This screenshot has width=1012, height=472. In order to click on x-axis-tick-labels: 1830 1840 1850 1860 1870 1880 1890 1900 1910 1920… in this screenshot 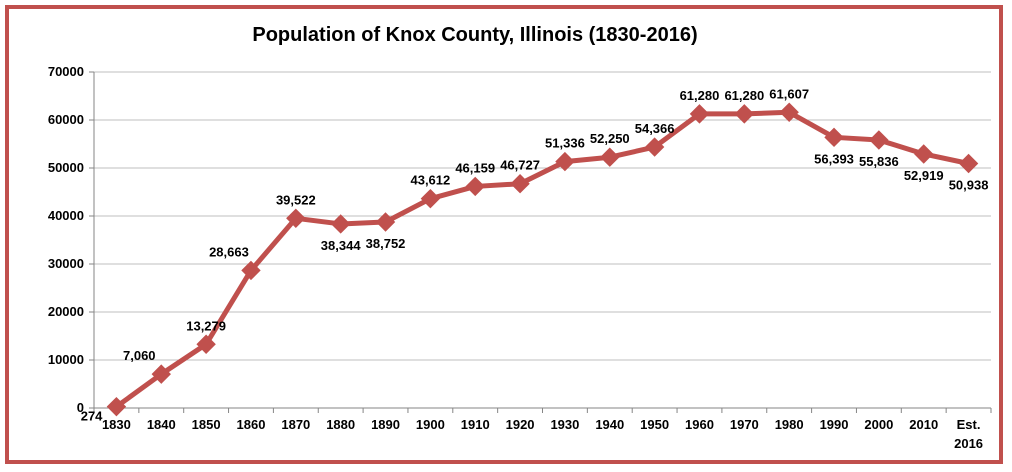, I will do `click(542, 434)`.